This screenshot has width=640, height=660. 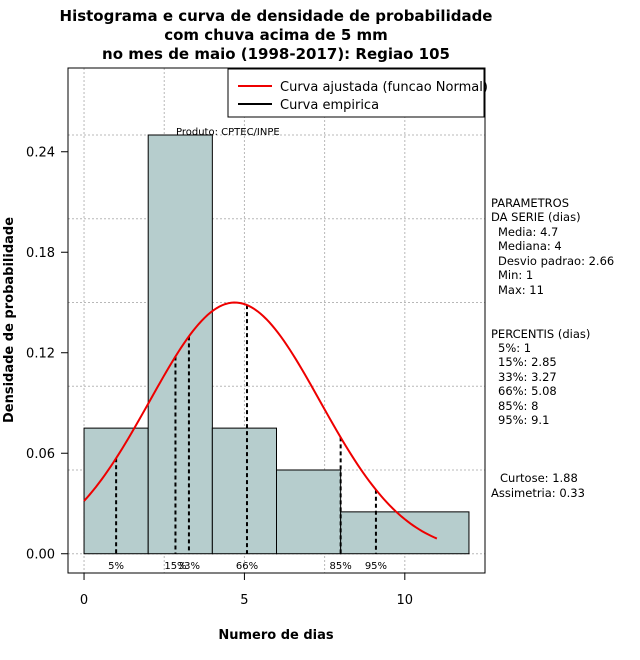 I want to click on y-axis: 0.00 0.06 0.12 0.18 0.24, so click(x=47, y=354).